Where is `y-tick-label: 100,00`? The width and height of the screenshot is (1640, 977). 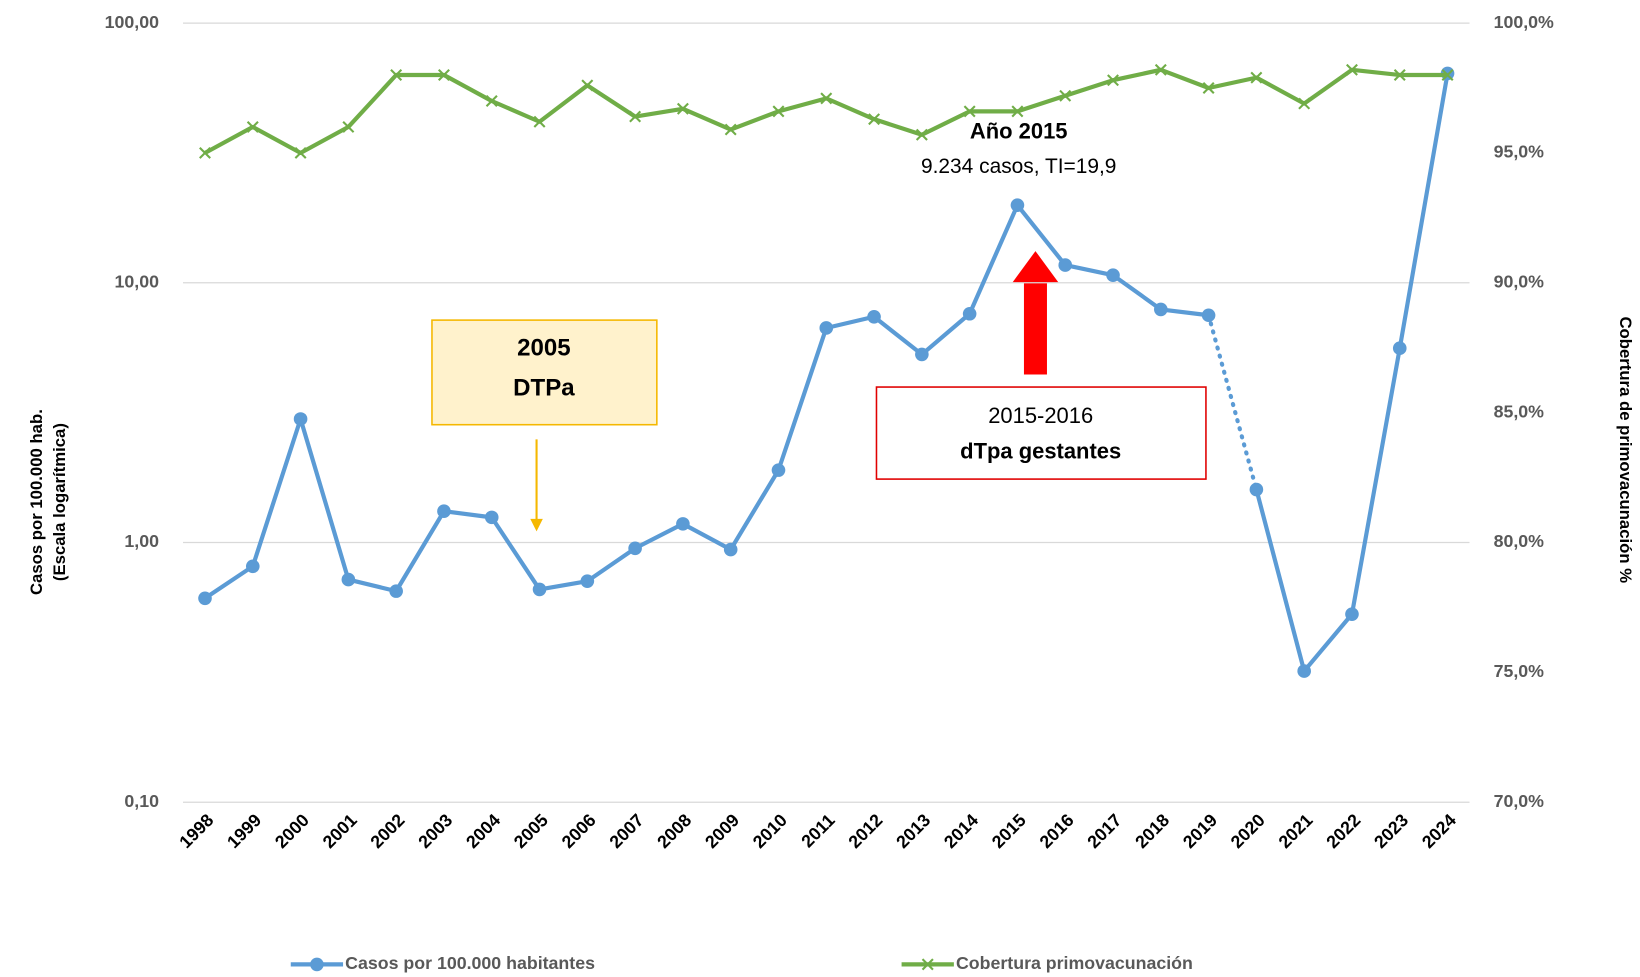
y-tick-label: 100,00 is located at coordinates (132, 22).